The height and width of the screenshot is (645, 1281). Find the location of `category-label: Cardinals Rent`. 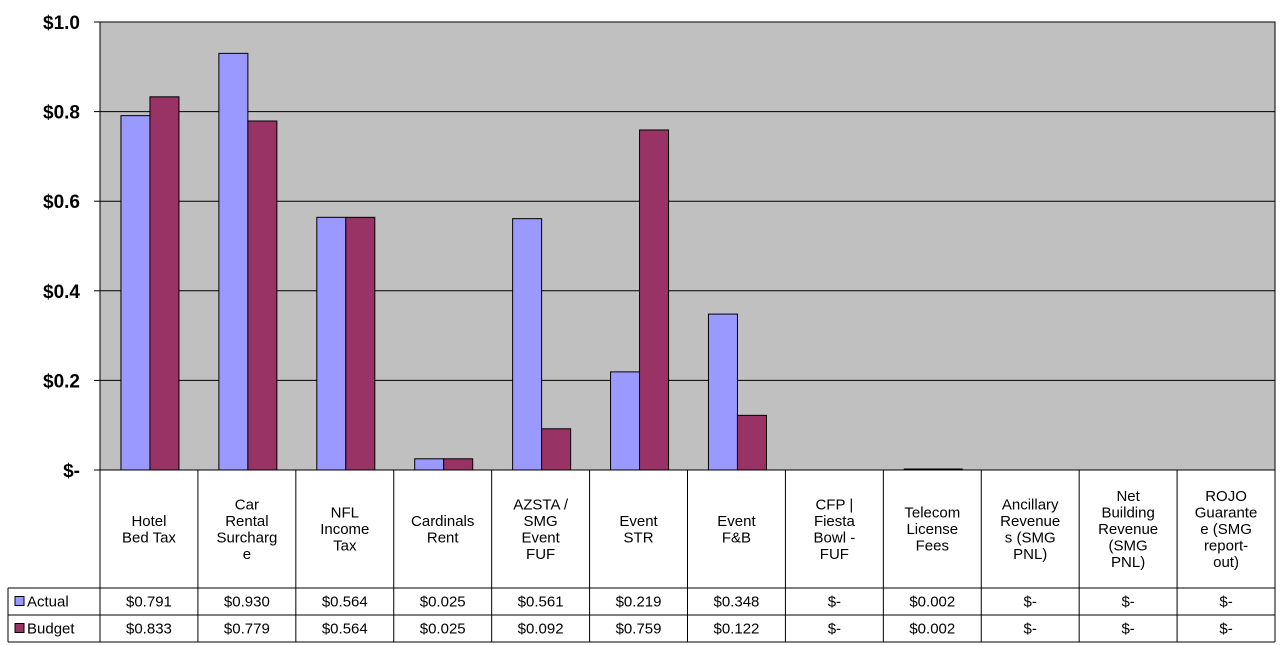

category-label: Cardinals Rent is located at coordinates (442, 530).